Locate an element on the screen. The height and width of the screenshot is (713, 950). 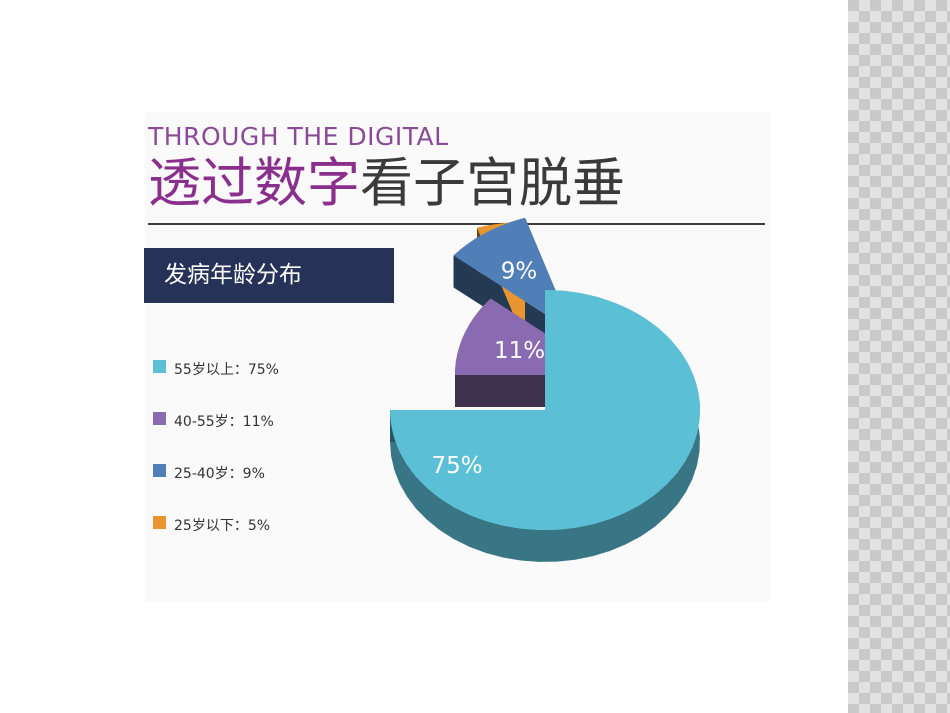
chart-subtitle: 发病年龄分布 is located at coordinates (269, 275).